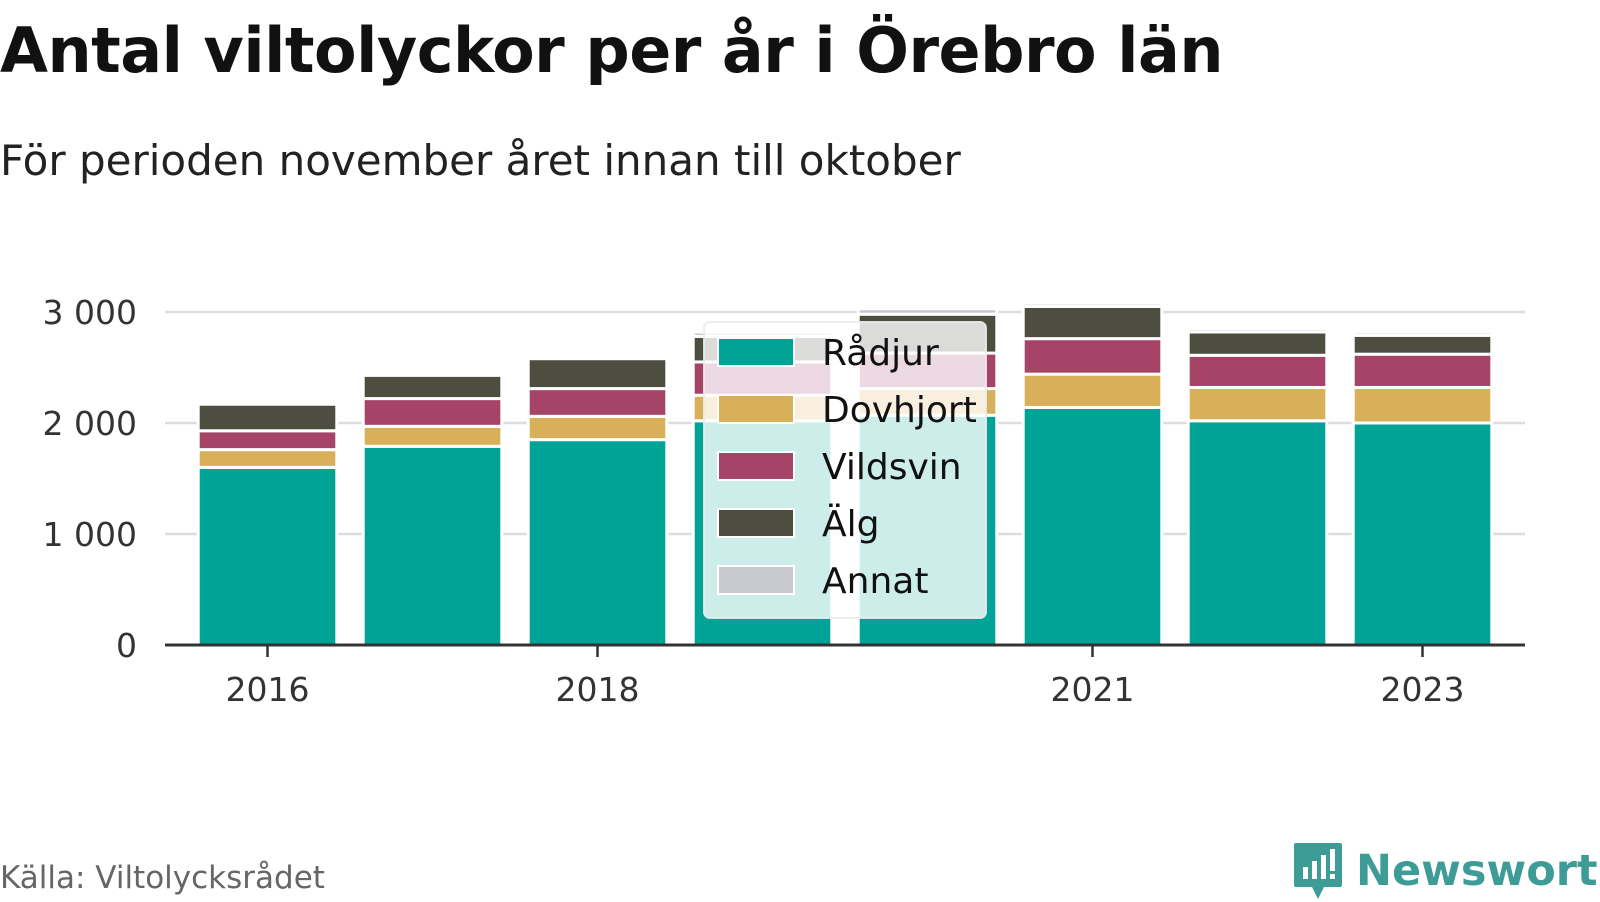 This screenshot has width=1600, height=902. Describe the element at coordinates (162, 878) in the screenshot. I see `source-note: Källa: Viltolycksrådet` at that location.